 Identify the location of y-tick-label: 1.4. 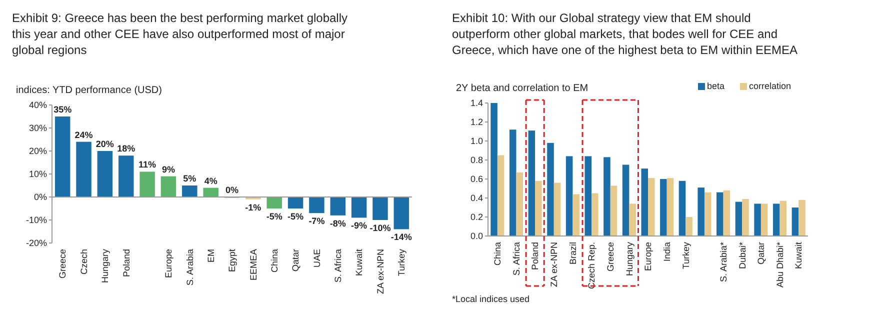
(476, 103).